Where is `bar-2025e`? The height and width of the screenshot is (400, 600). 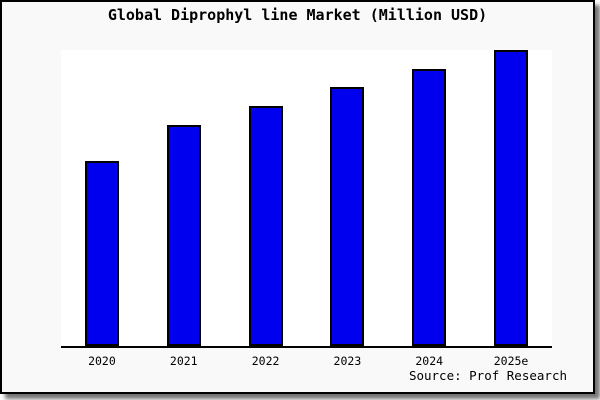
bar-2025e is located at coordinates (511, 198).